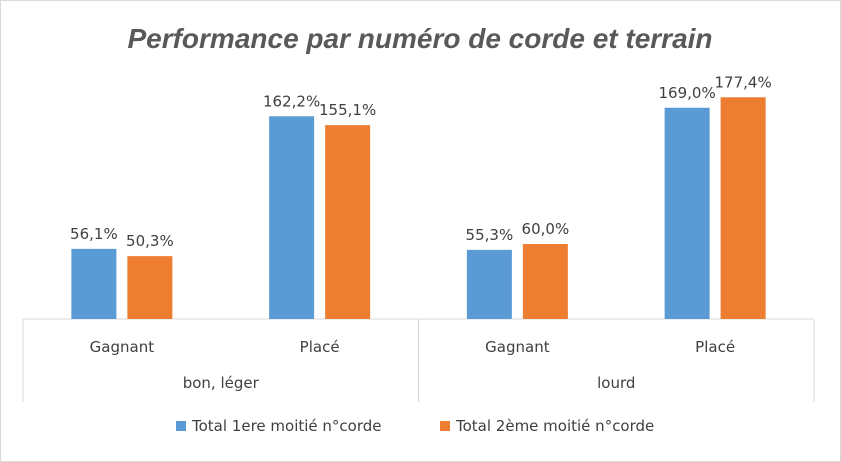 The image size is (841, 462). What do you see at coordinates (554, 426) in the screenshot?
I see `legend-entry: Total 2ème moitié n°corde` at bounding box center [554, 426].